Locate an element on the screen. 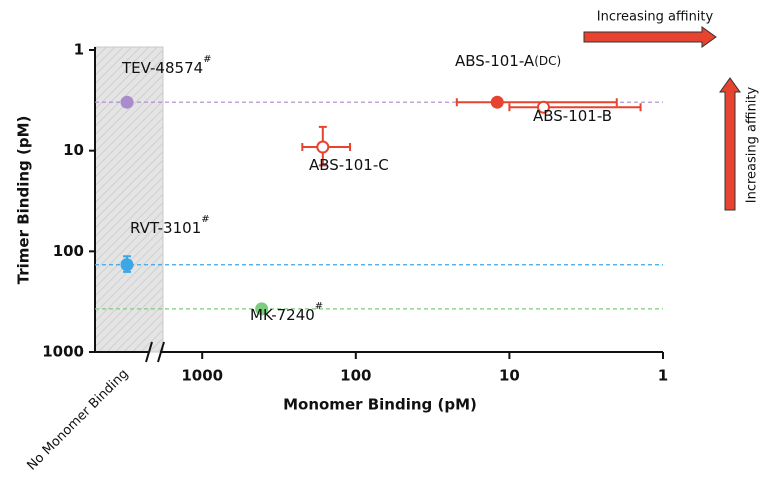 Image resolution: width=762 pixels, height=490 pixels. point-label: ABS-101-A(DC) is located at coordinates (508, 61).